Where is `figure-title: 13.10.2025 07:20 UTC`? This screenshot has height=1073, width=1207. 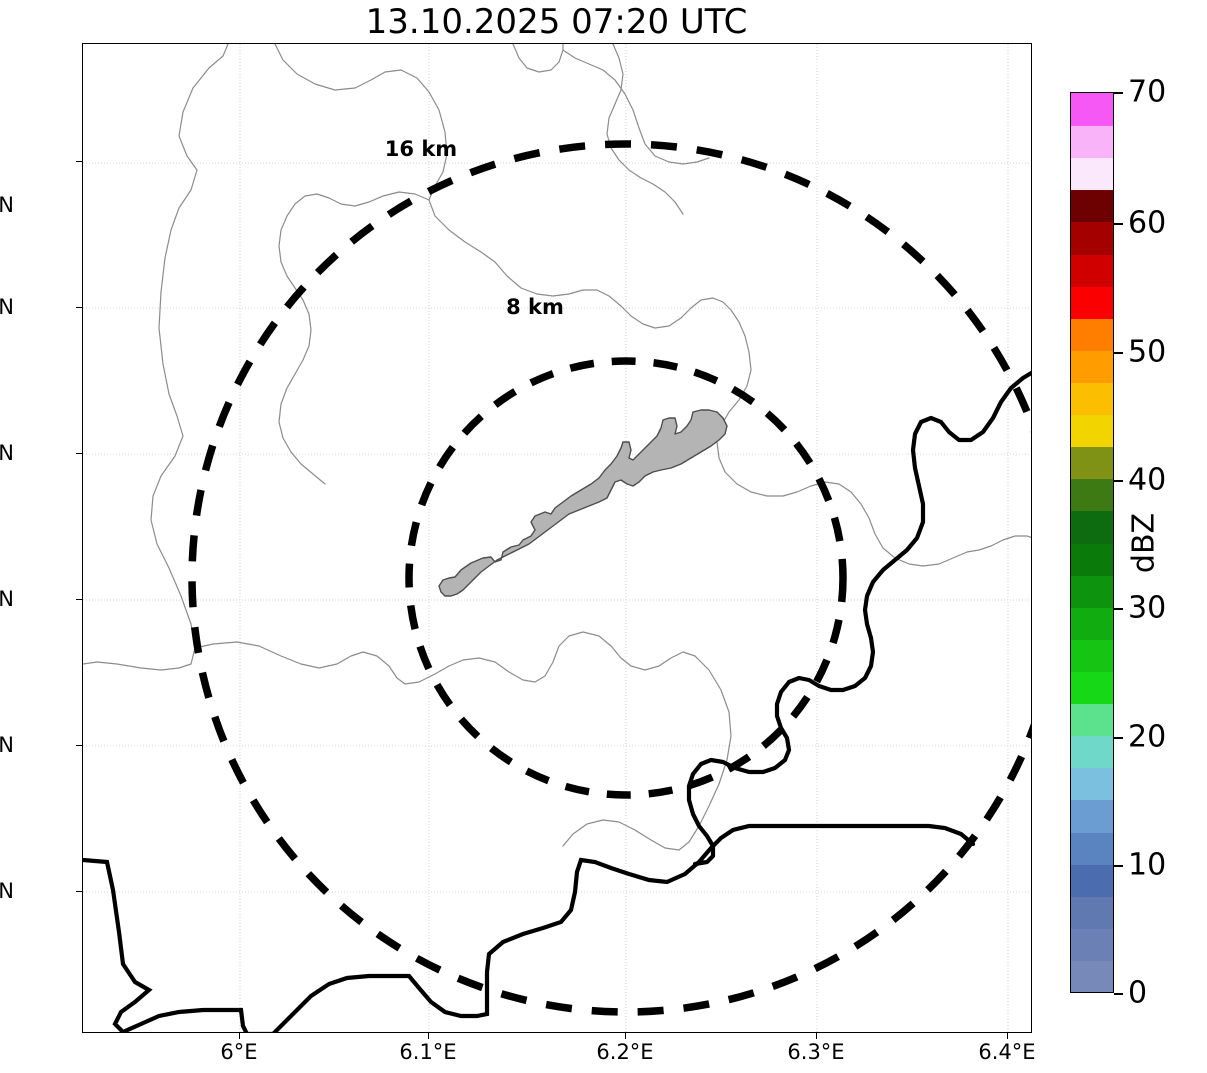 figure-title: 13.10.2025 07:20 UTC is located at coordinates (556, 22).